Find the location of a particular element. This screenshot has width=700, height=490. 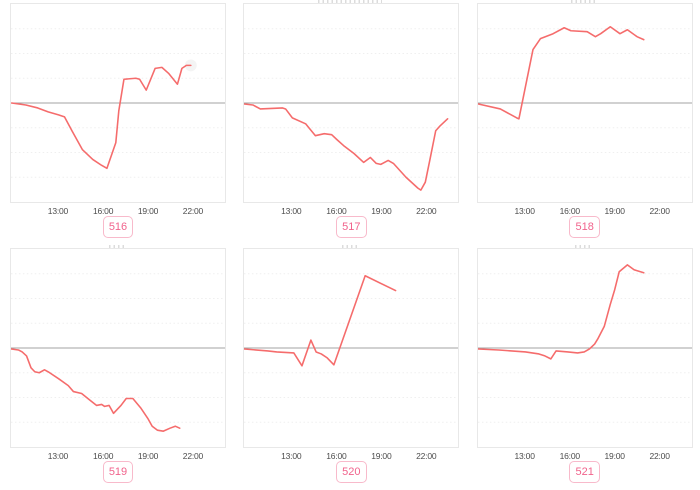

chart-id-badge-517: 517 is located at coordinates (351, 227).